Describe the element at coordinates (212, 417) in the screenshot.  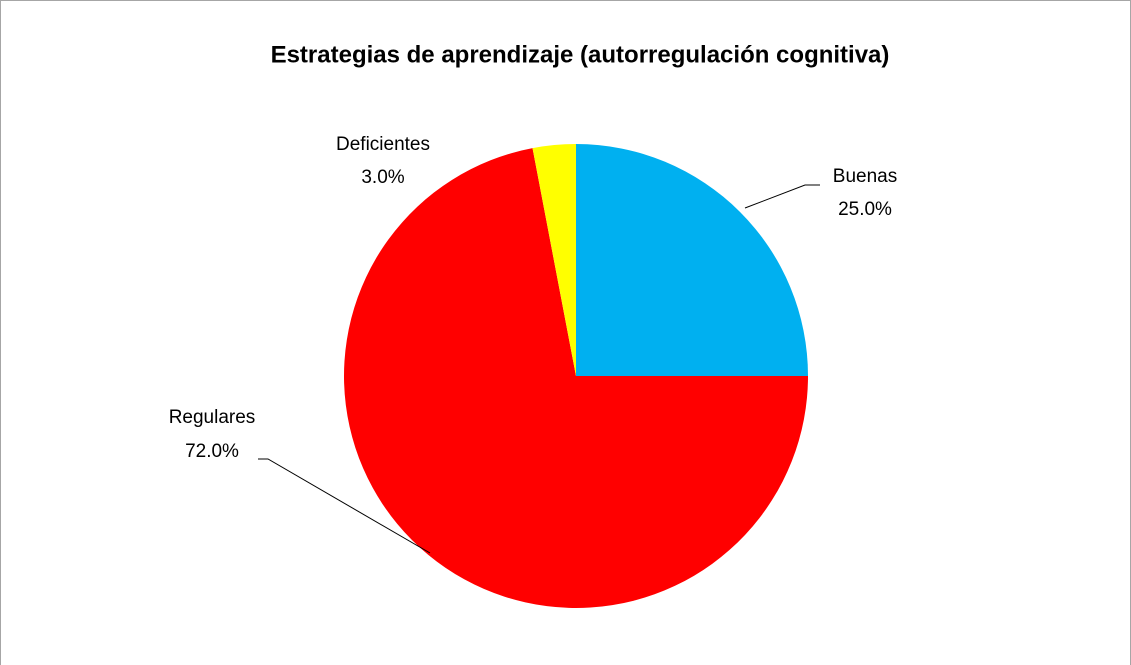
I see `category-label: Regulares` at that location.